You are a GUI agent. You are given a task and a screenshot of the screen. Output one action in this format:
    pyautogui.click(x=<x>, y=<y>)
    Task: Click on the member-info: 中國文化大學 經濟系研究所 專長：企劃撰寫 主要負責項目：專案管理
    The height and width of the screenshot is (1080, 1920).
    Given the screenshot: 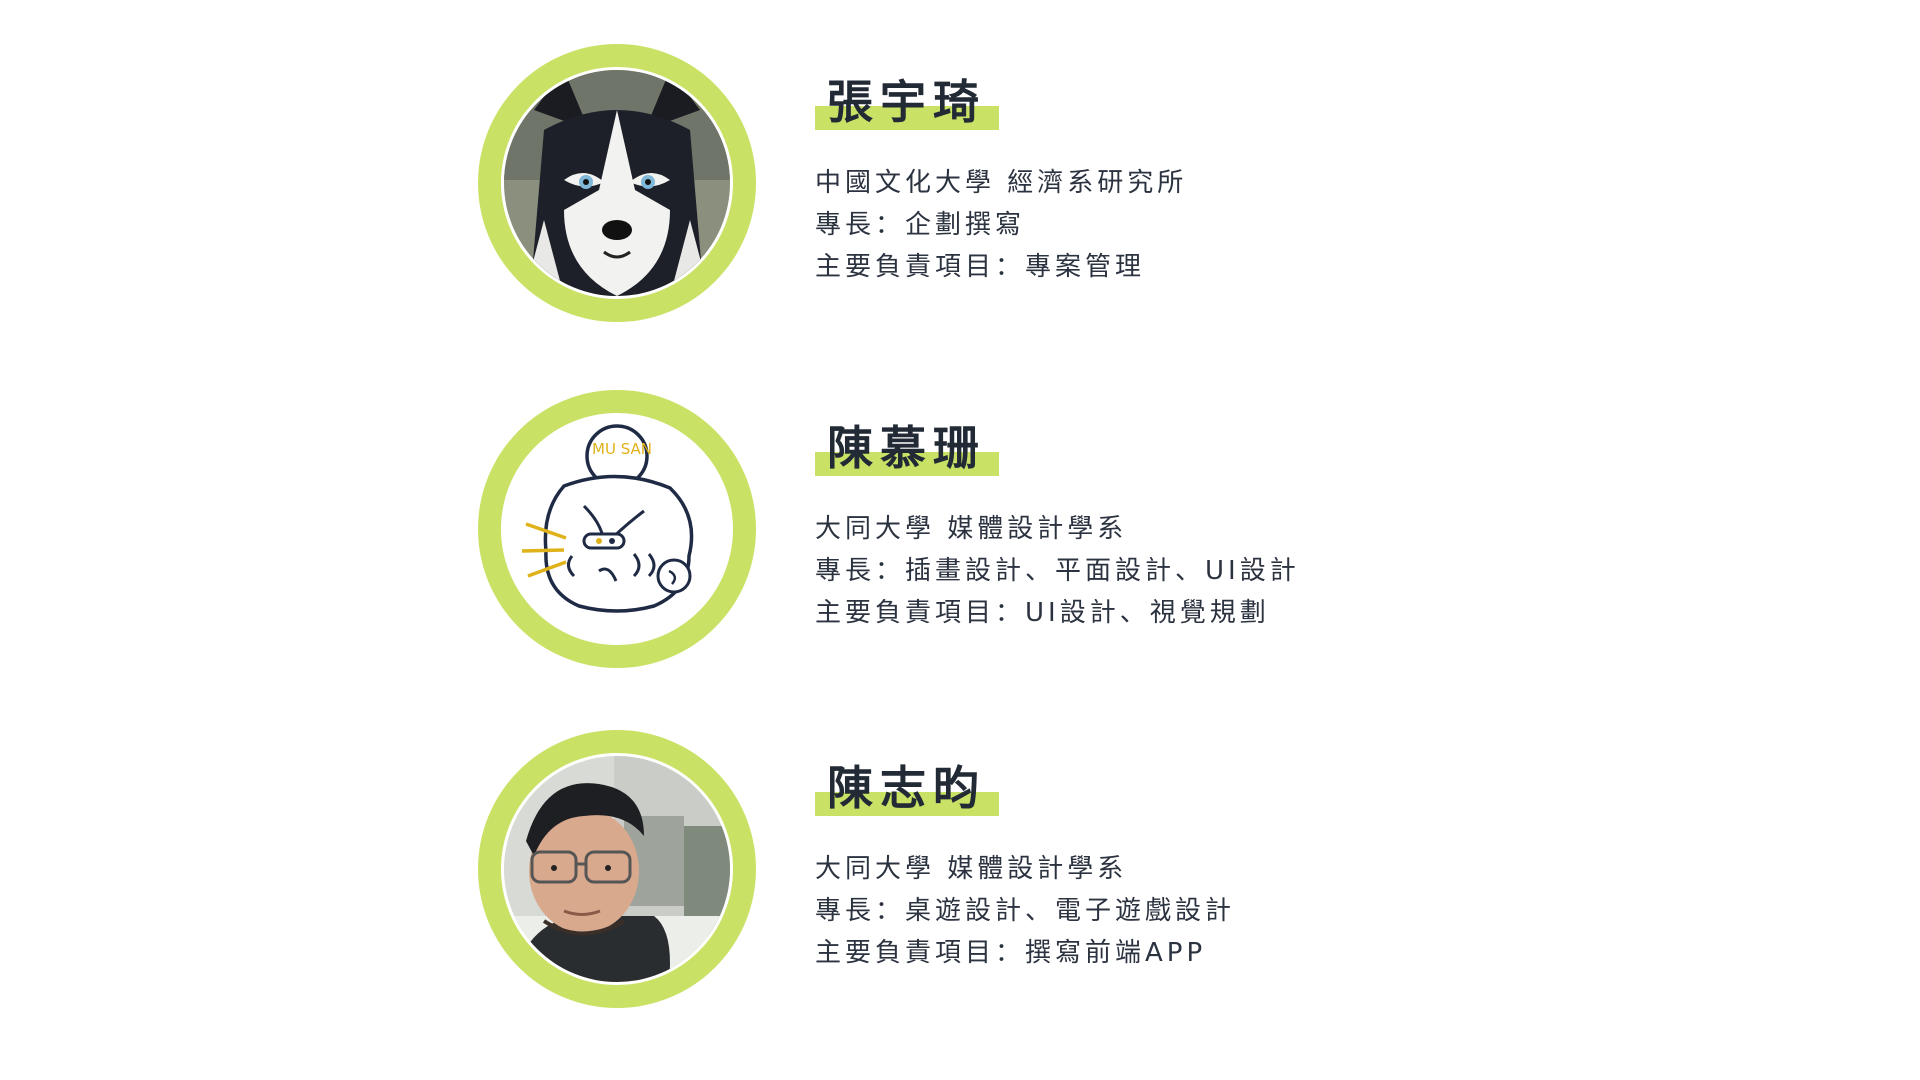 What is the action you would take?
    pyautogui.click(x=1001, y=225)
    